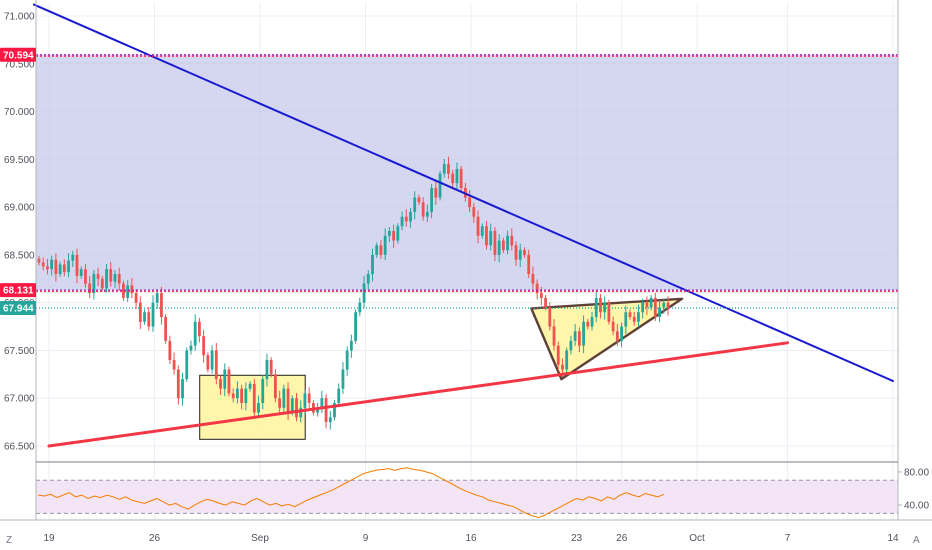  What do you see at coordinates (9, 540) in the screenshot?
I see `z-icon: Z` at bounding box center [9, 540].